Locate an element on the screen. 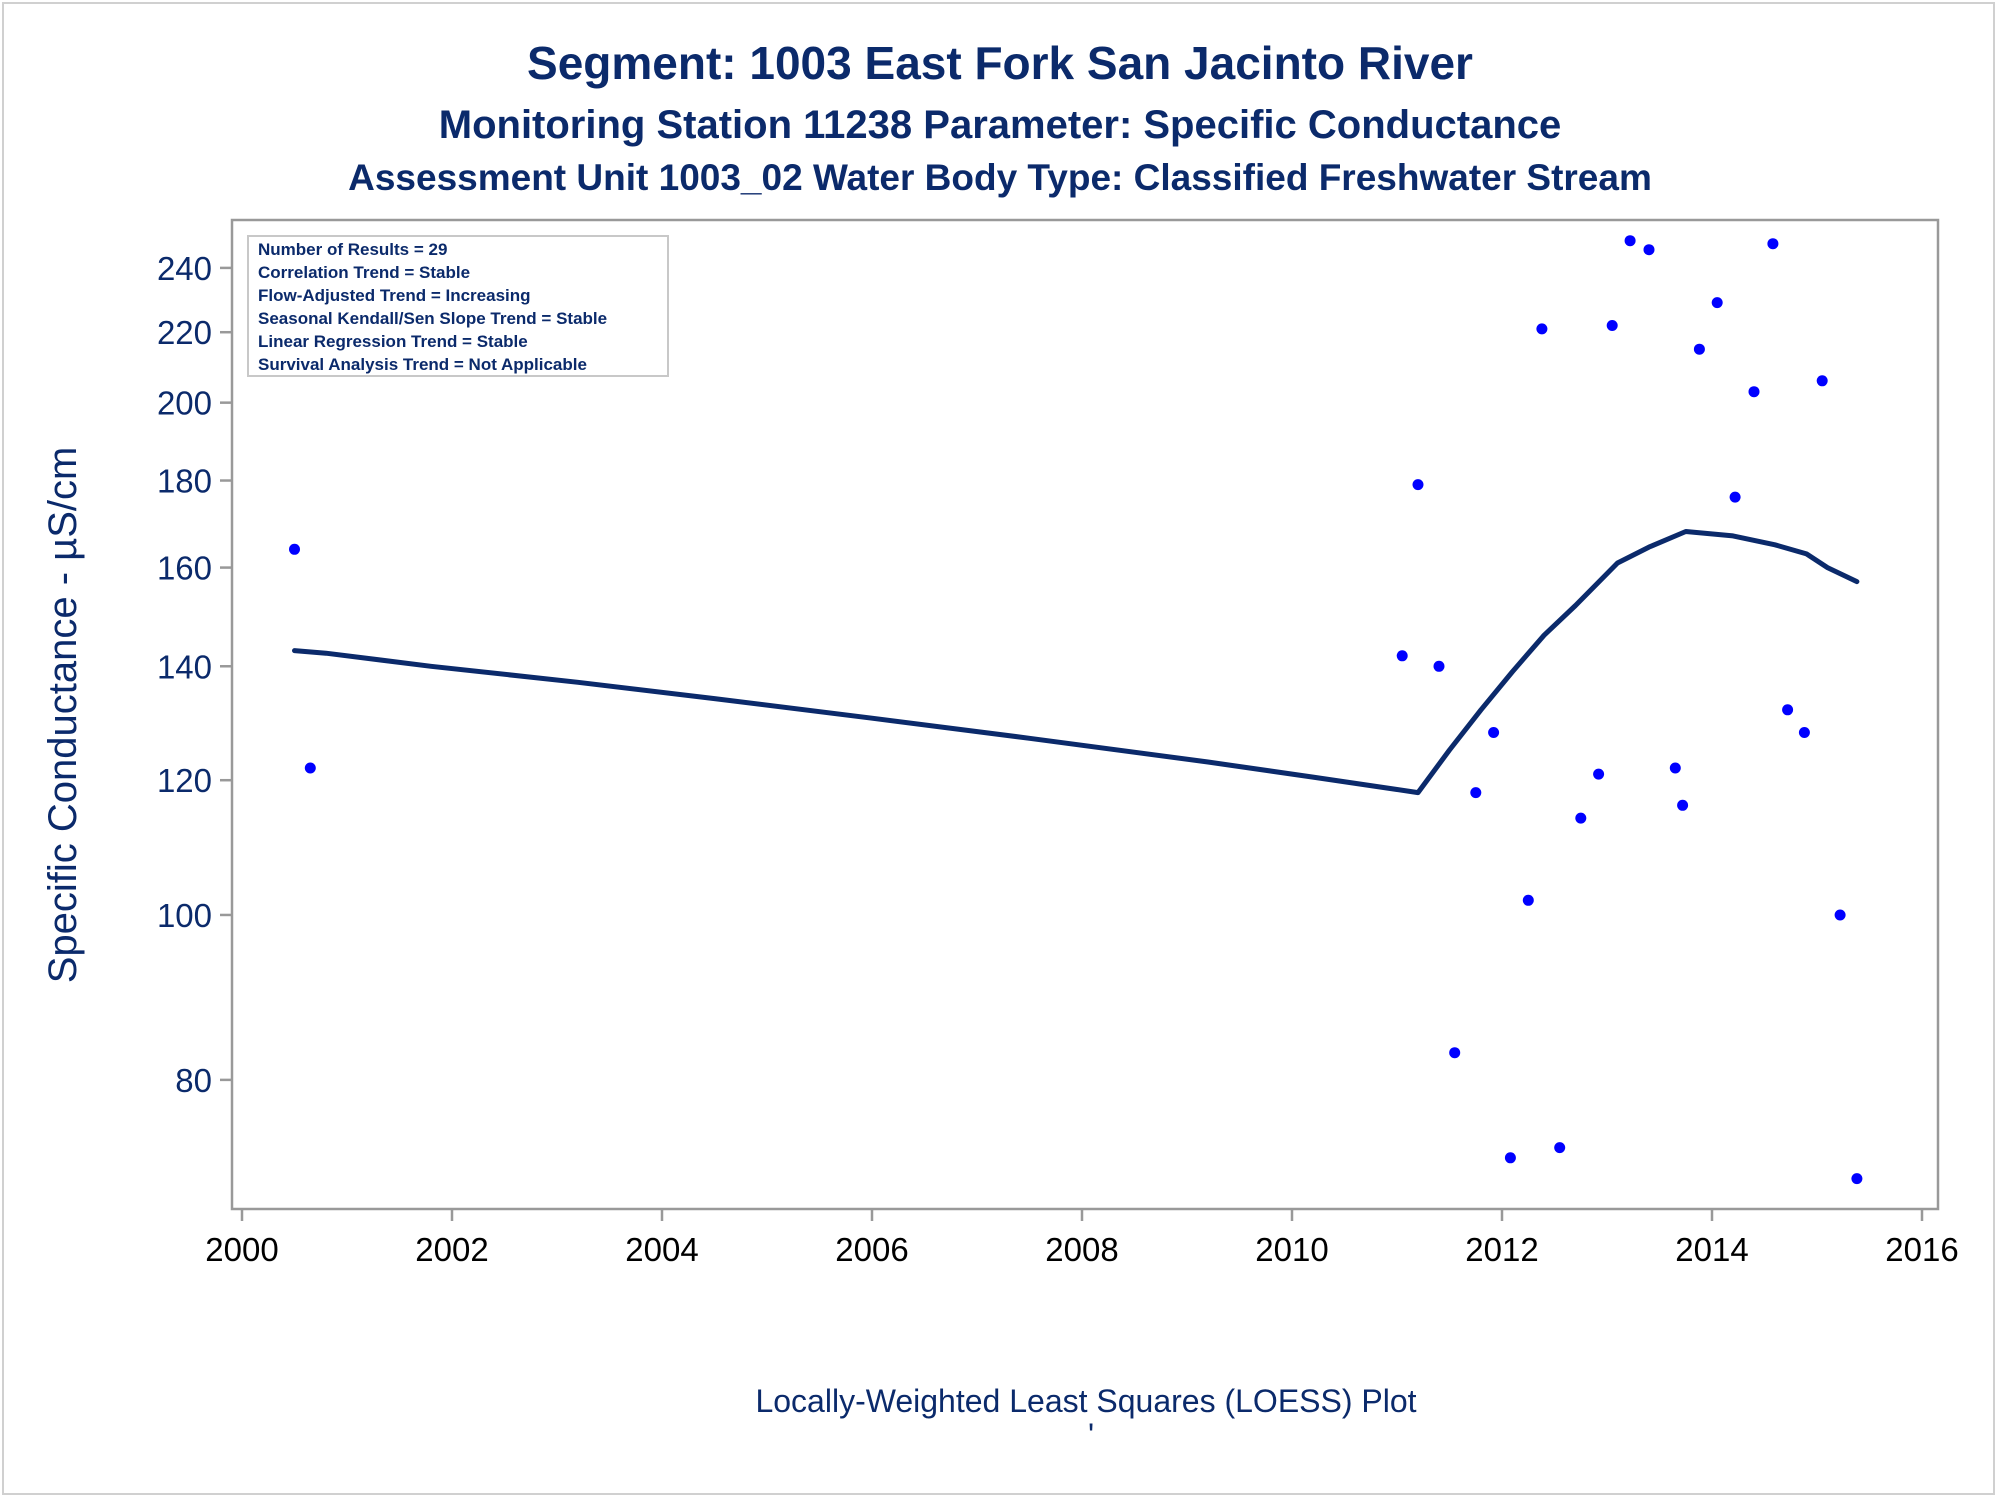  x-tick-label: 2016 is located at coordinates (1921, 1249).